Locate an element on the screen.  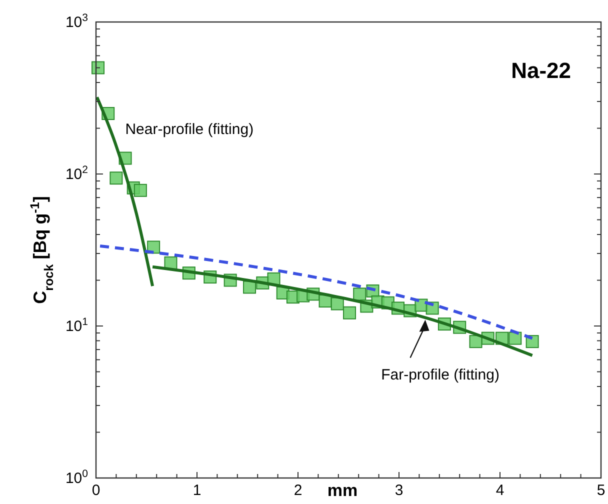
x-tick-label: 4 is located at coordinates (500, 490).